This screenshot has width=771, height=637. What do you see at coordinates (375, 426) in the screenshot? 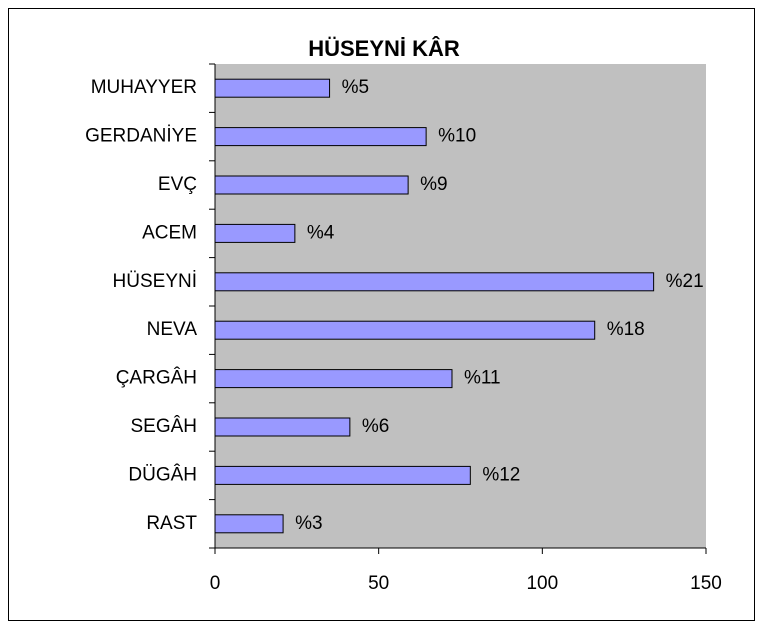
I see `bar-annotation: %6` at bounding box center [375, 426].